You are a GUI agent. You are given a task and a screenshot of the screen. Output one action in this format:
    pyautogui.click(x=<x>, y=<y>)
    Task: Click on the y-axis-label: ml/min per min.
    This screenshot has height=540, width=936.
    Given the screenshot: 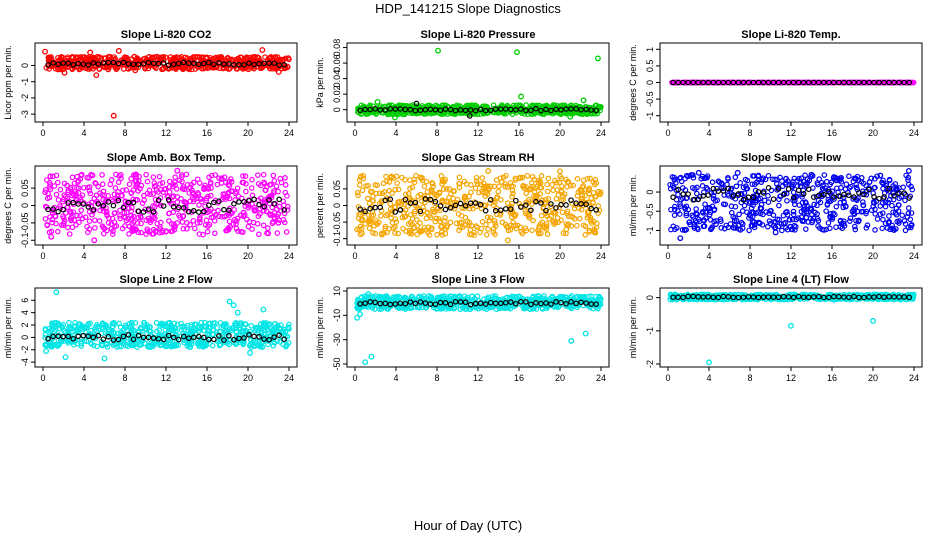 What is the action you would take?
    pyautogui.click(x=8, y=328)
    